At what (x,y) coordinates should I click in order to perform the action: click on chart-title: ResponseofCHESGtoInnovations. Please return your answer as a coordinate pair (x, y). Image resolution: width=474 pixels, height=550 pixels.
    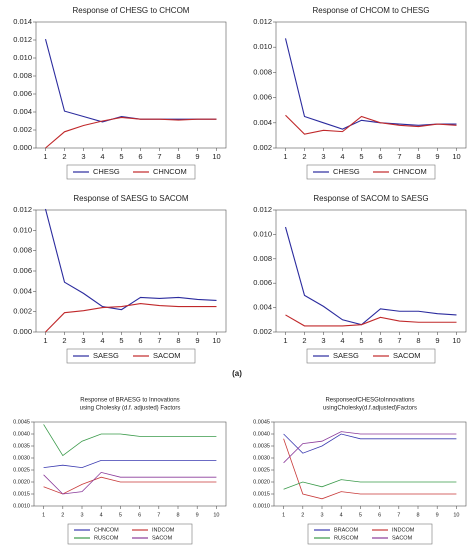
    Looking at the image, I should click on (369, 401).